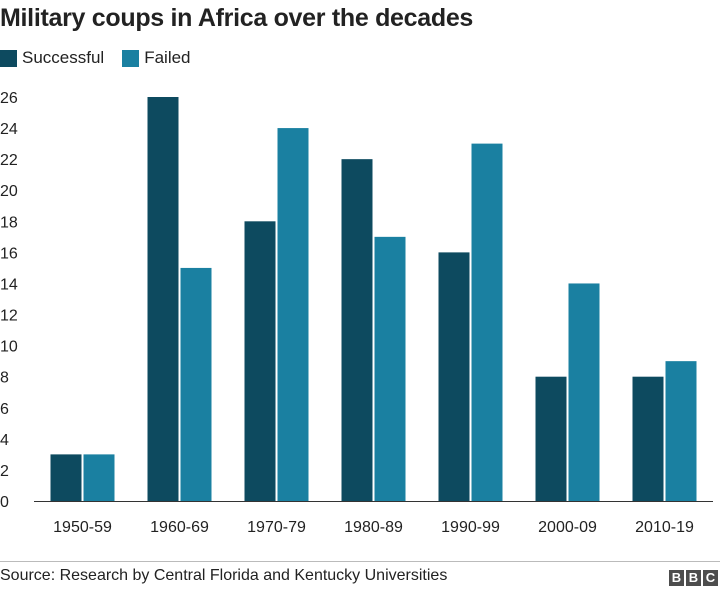 The image size is (720, 592). What do you see at coordinates (9, 284) in the screenshot?
I see `y-tick-label: 14` at bounding box center [9, 284].